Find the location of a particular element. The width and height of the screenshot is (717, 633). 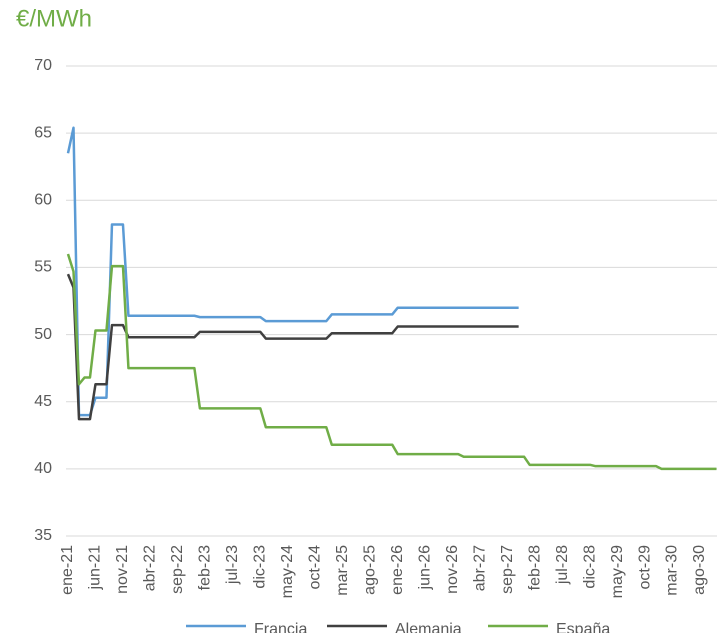

y-tick-label: 40 is located at coordinates (43, 468).